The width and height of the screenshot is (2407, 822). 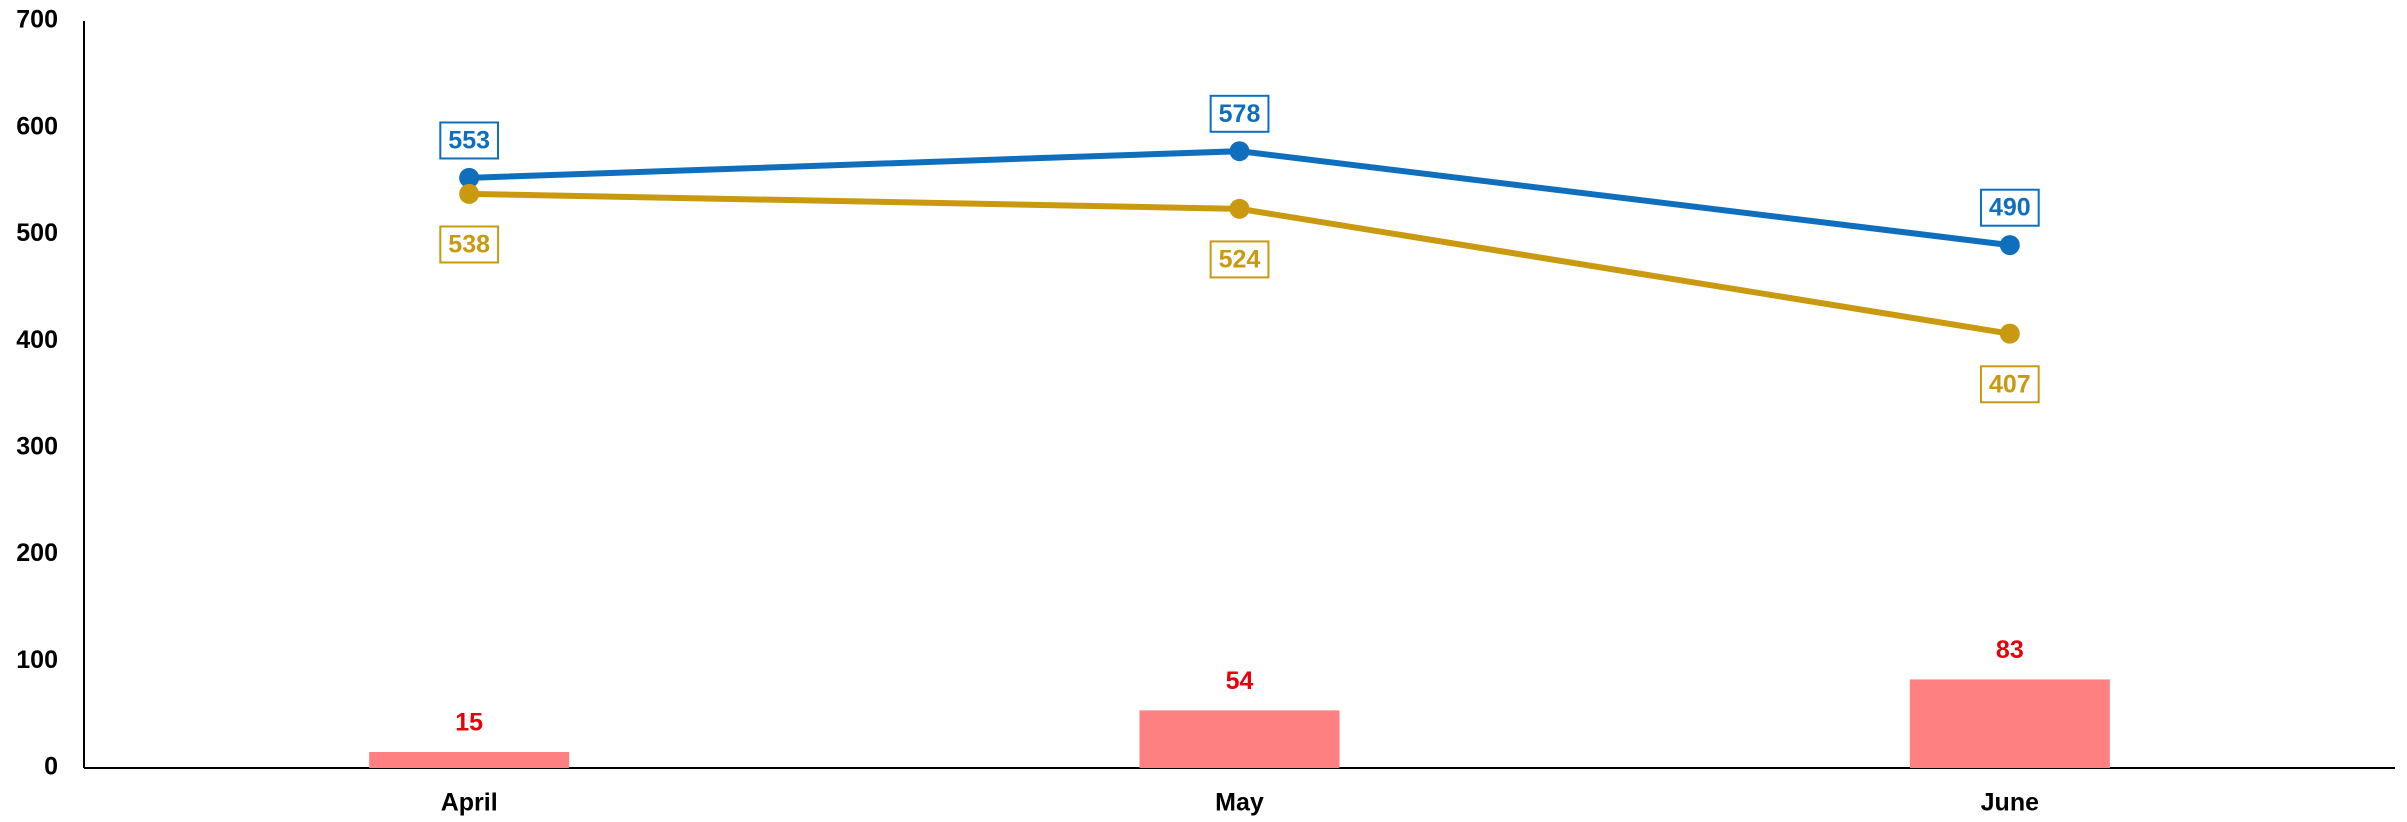 What do you see at coordinates (37, 233) in the screenshot?
I see `y-tick-label: 500` at bounding box center [37, 233].